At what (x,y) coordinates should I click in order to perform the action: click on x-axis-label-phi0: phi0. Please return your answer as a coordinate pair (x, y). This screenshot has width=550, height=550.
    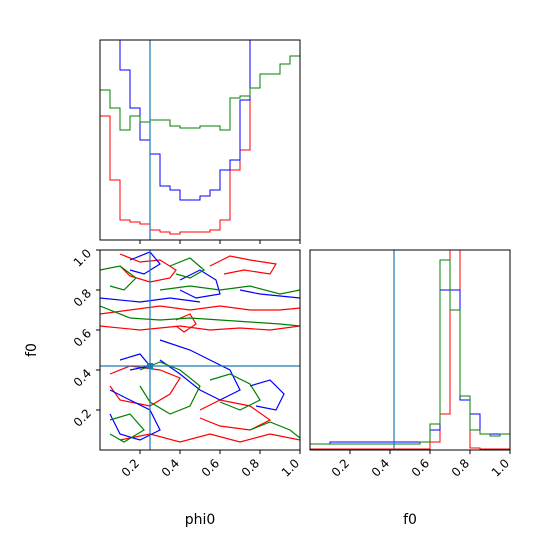
    Looking at the image, I should click on (200, 520).